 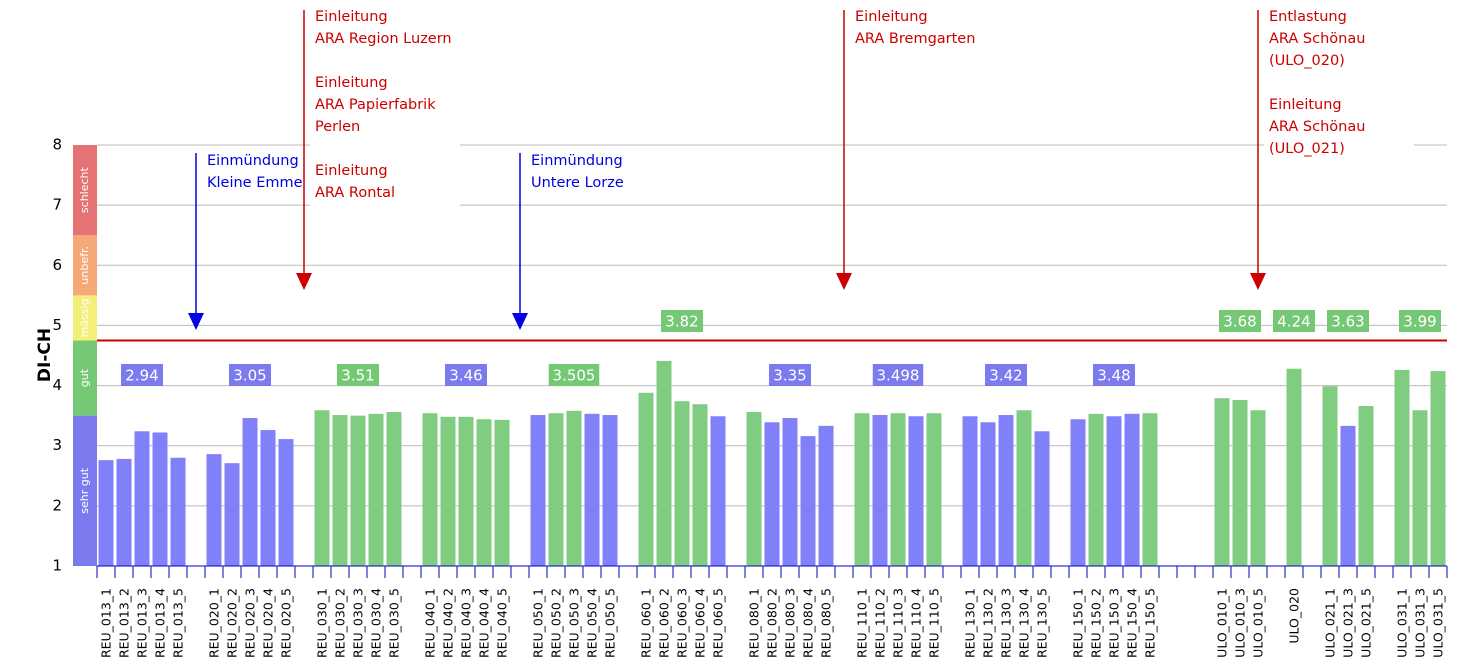 What do you see at coordinates (1240, 623) in the screenshot?
I see `x-tick-label: ULO_010_3` at bounding box center [1240, 623].